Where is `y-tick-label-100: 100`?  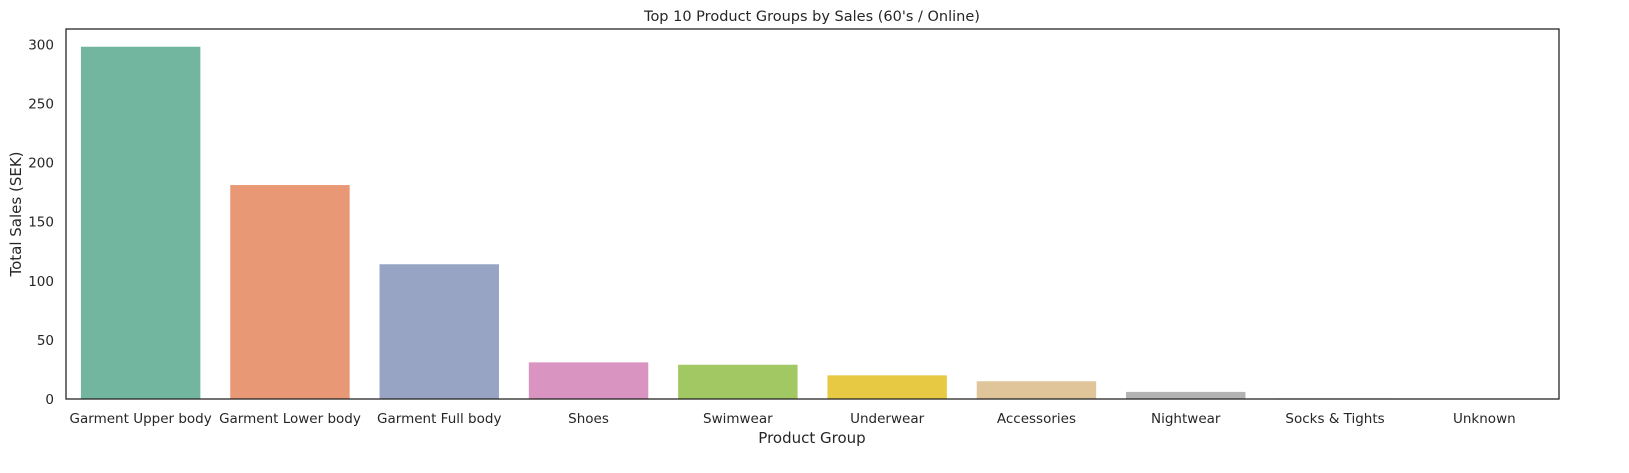 y-tick-label-100: 100 is located at coordinates (41, 282).